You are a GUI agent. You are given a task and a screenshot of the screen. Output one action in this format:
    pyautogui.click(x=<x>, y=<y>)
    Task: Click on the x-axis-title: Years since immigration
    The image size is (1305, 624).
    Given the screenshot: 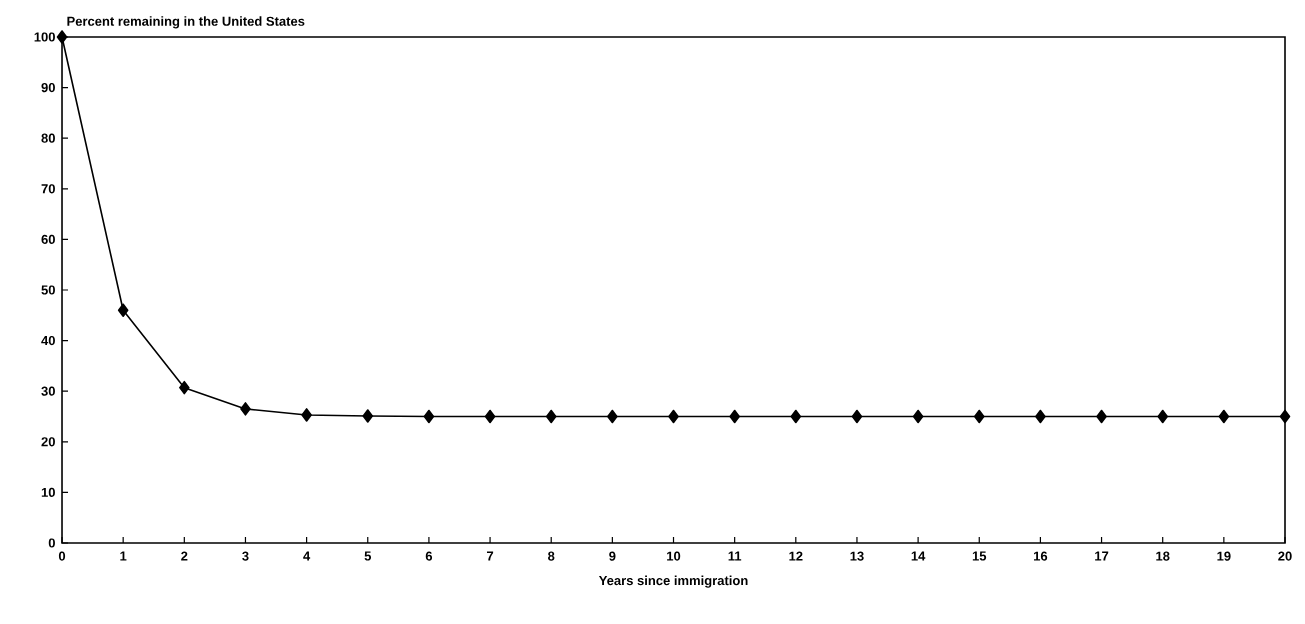 What is the action you would take?
    pyautogui.click(x=673, y=581)
    